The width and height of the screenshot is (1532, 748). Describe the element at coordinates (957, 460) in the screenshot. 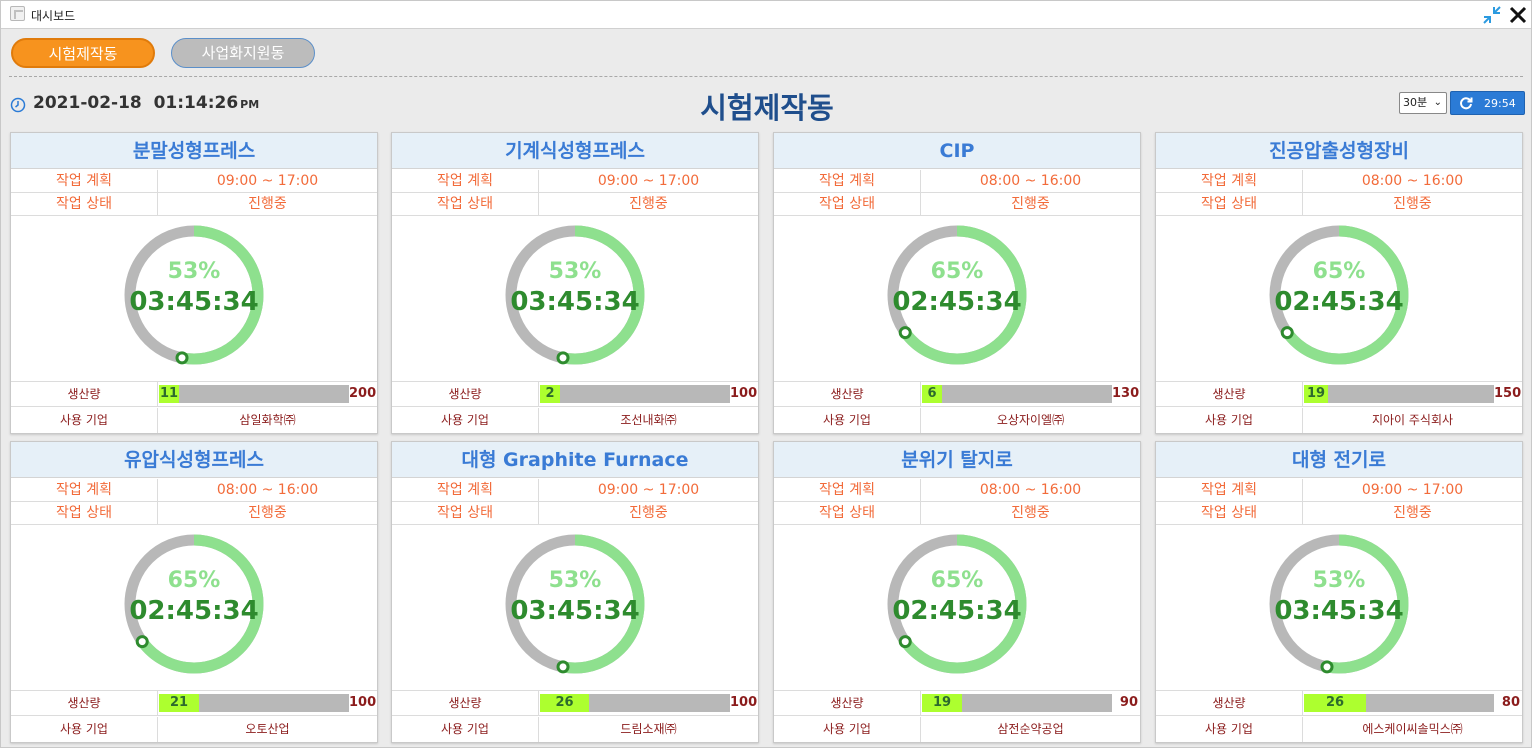

I see `equipment-name: 분위기 탈지로` at that location.